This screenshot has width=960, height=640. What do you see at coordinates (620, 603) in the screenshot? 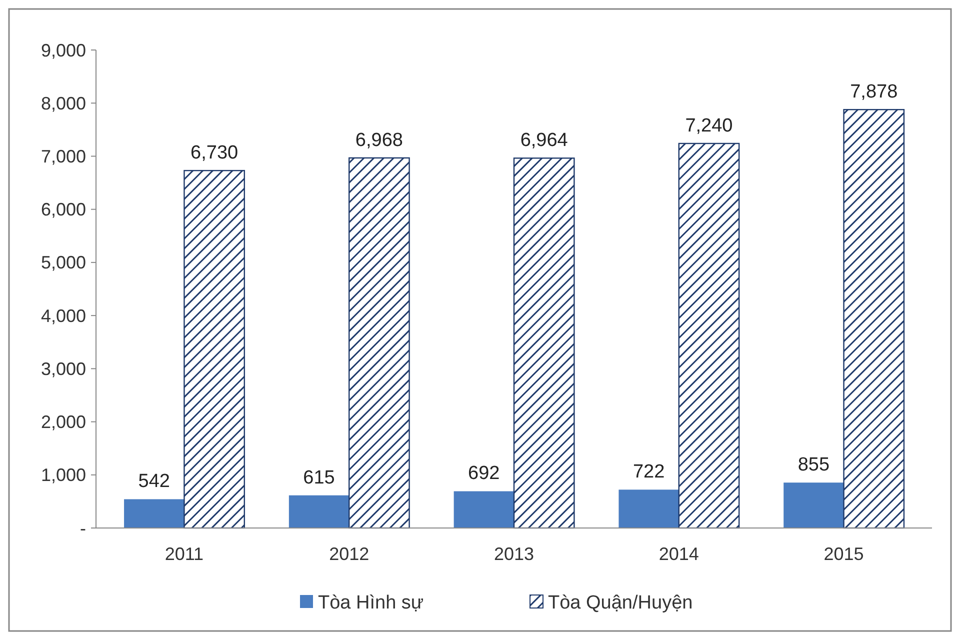
I see `legend-label: Tòa Quận/Huyện` at bounding box center [620, 603].